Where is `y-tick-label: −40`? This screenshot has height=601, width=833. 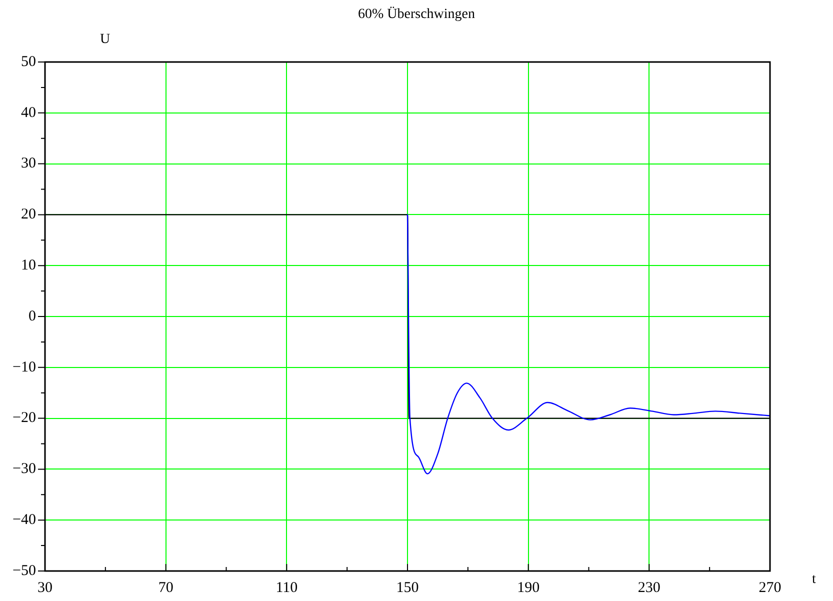
y-tick-label: −40 is located at coordinates (24, 520).